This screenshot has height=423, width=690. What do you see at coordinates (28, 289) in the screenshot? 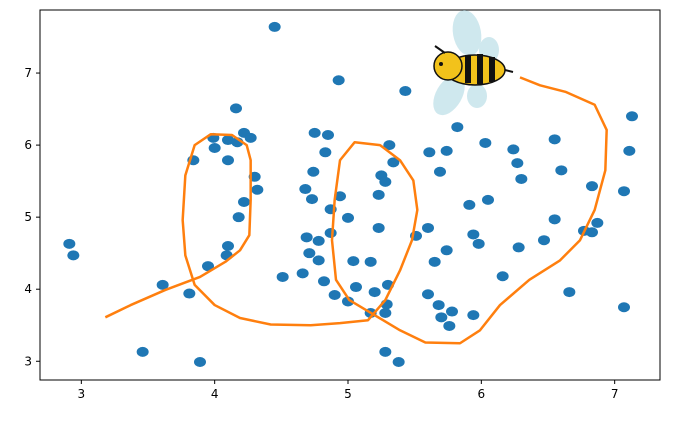
I see `y-tick-label: 4` at bounding box center [28, 289].